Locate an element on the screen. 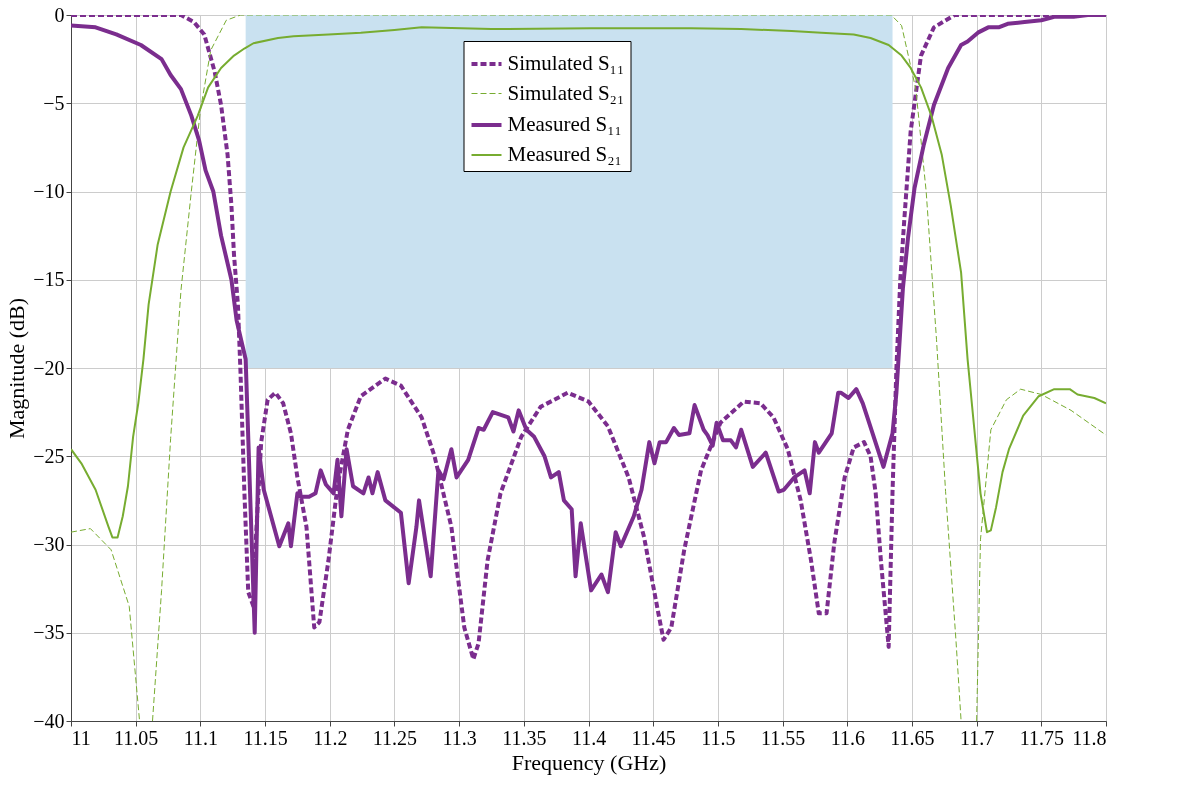 This screenshot has width=1194, height=812. x-tick-label: 11.8 is located at coordinates (1089, 737).